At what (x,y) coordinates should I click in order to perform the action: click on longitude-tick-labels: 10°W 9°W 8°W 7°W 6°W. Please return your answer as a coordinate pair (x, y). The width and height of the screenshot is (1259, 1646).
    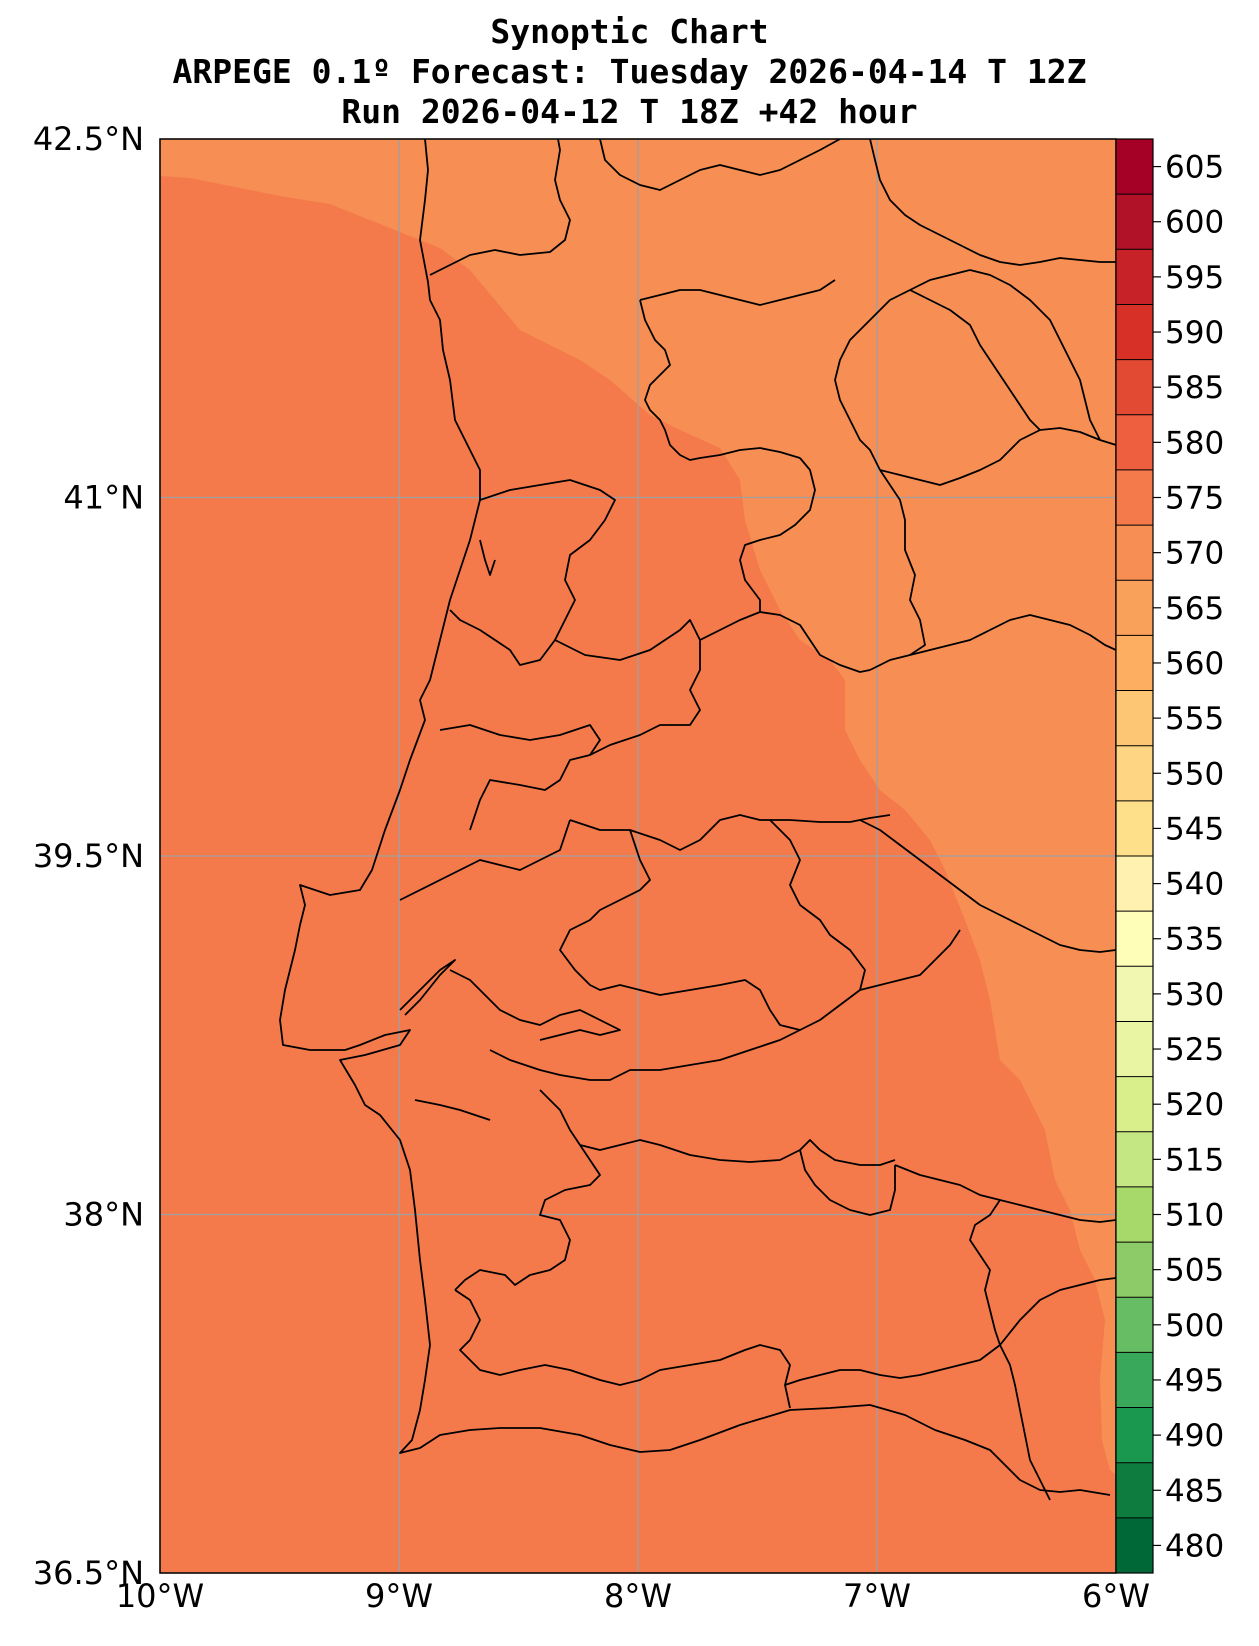
    Looking at the image, I should click on (633, 1596).